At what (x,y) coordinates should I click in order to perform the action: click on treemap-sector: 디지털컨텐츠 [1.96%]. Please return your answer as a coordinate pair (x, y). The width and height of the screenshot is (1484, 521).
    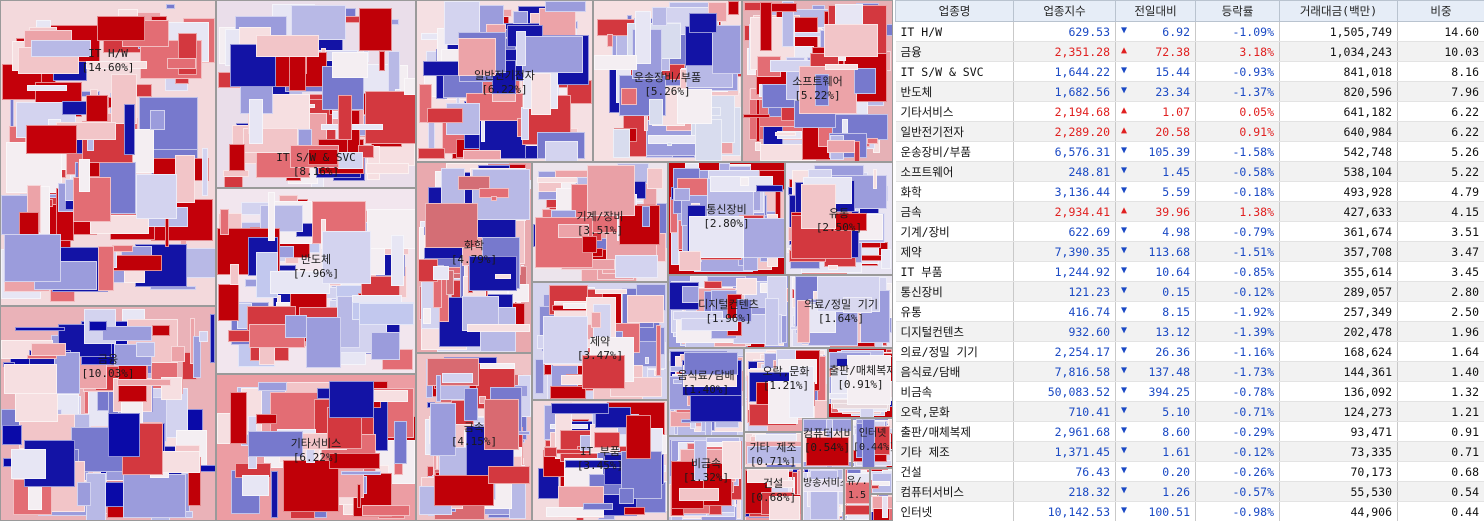
    Looking at the image, I should click on (728, 311).